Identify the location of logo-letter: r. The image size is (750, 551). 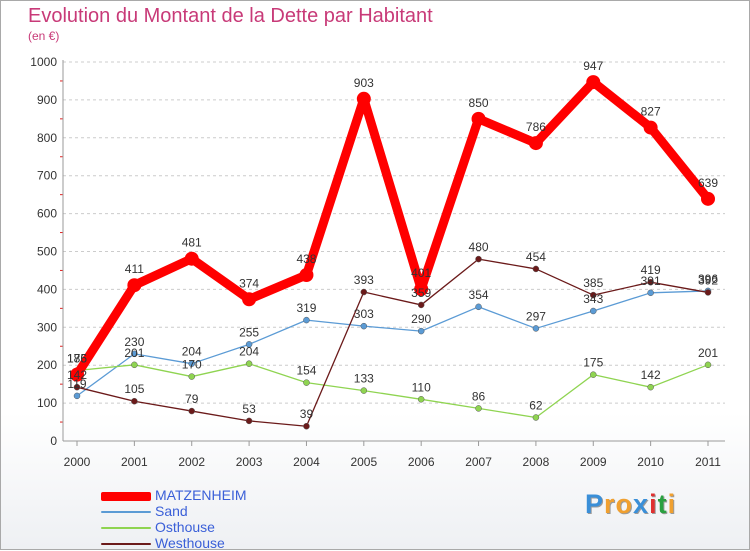
(610, 504).